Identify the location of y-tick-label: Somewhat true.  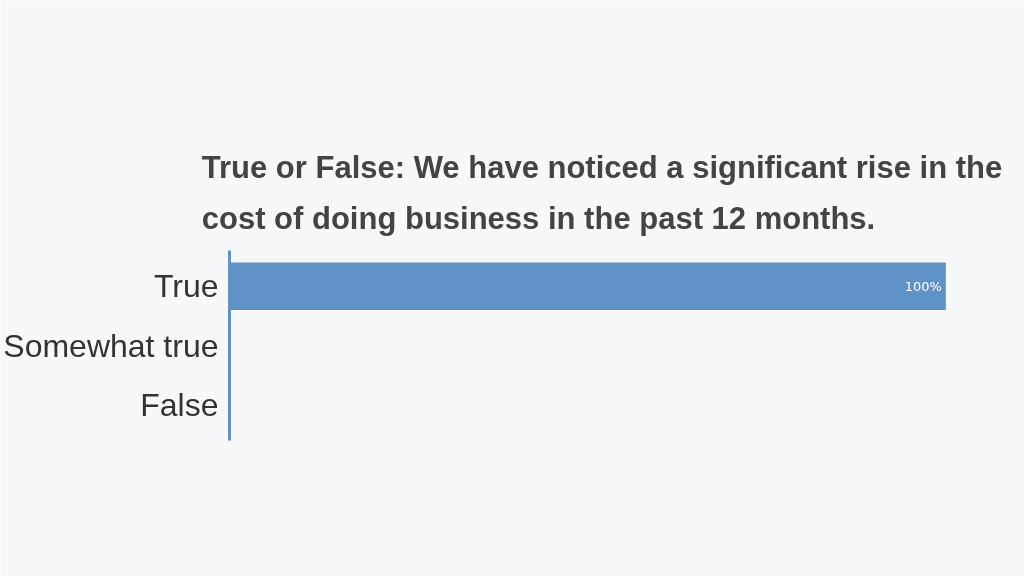
(111, 345).